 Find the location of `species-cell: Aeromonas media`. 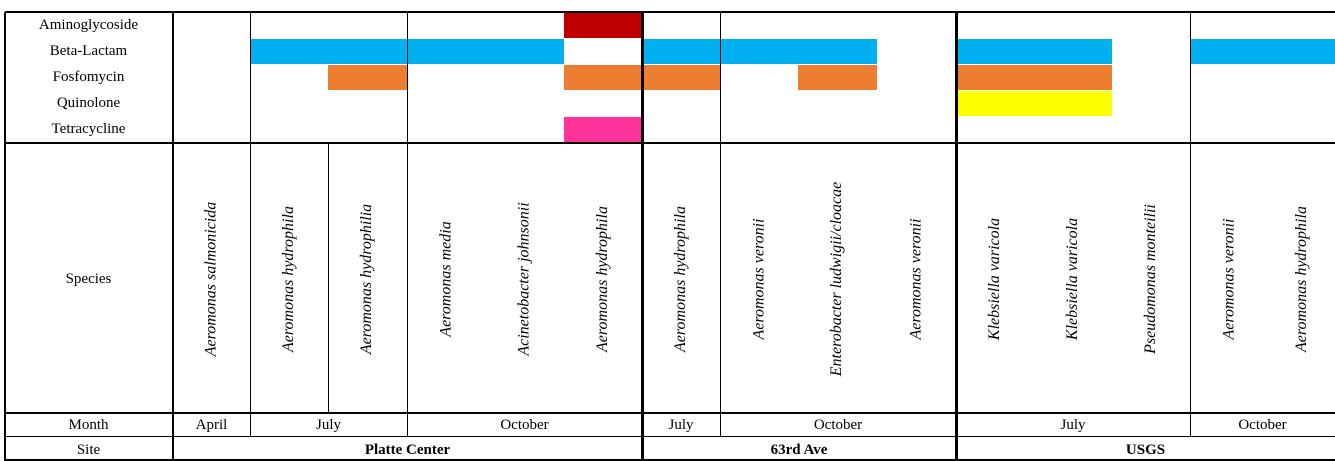

species-cell: Aeromonas media is located at coordinates (446, 279).